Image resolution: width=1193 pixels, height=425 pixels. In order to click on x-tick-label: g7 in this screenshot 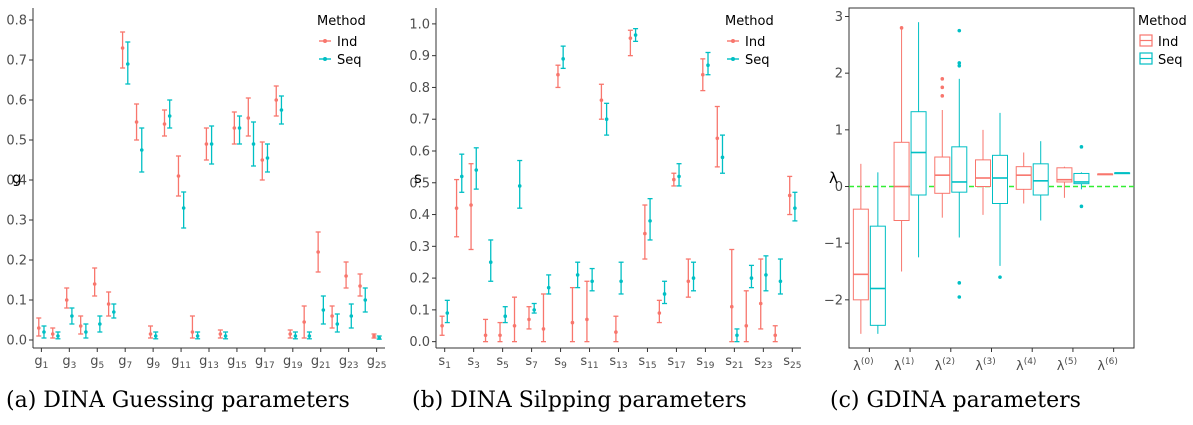, I will do `click(125, 362)`.